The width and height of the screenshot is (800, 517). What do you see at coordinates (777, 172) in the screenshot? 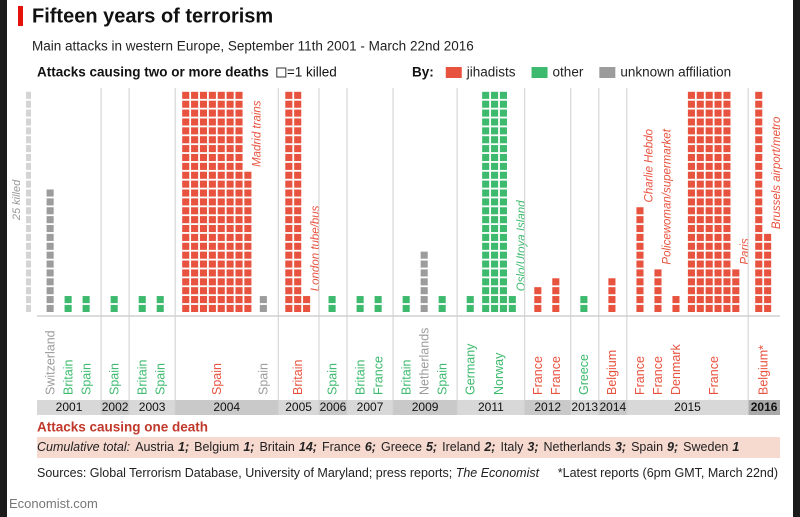
I see `attack-annotation: Brussels airport/metro` at bounding box center [777, 172].